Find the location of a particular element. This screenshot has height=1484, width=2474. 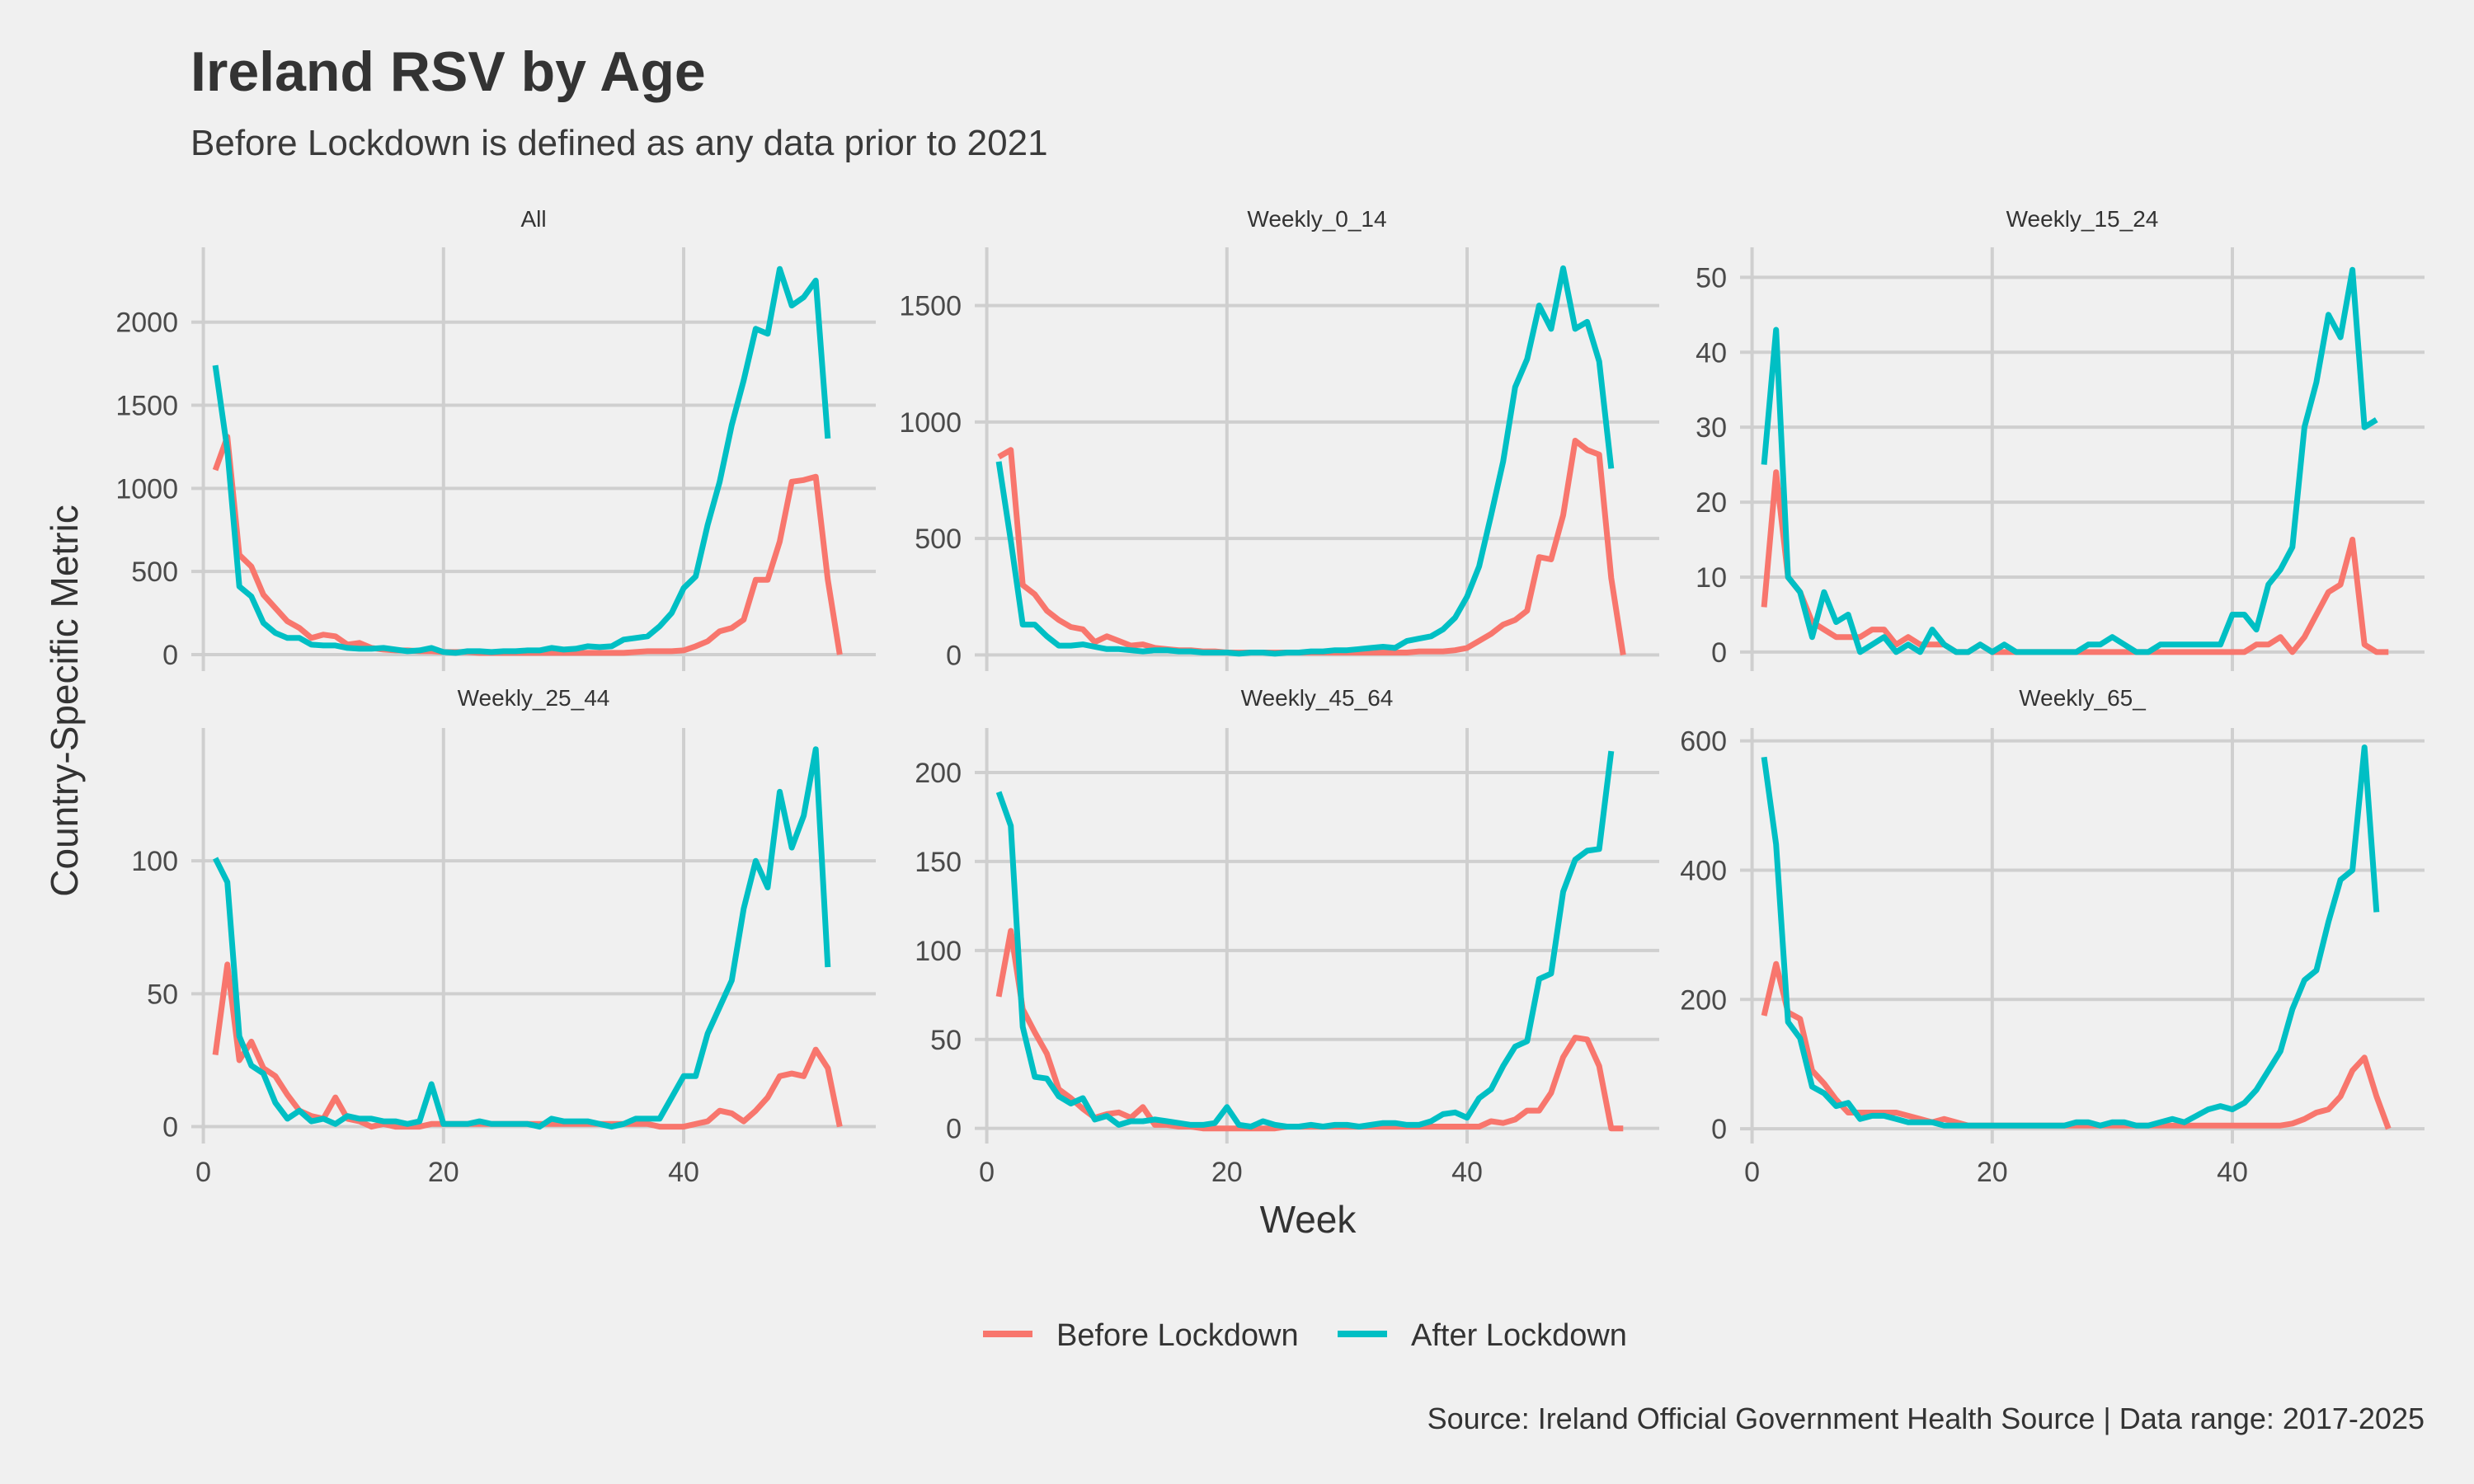

y-tick-label: 20 is located at coordinates (1711, 503).